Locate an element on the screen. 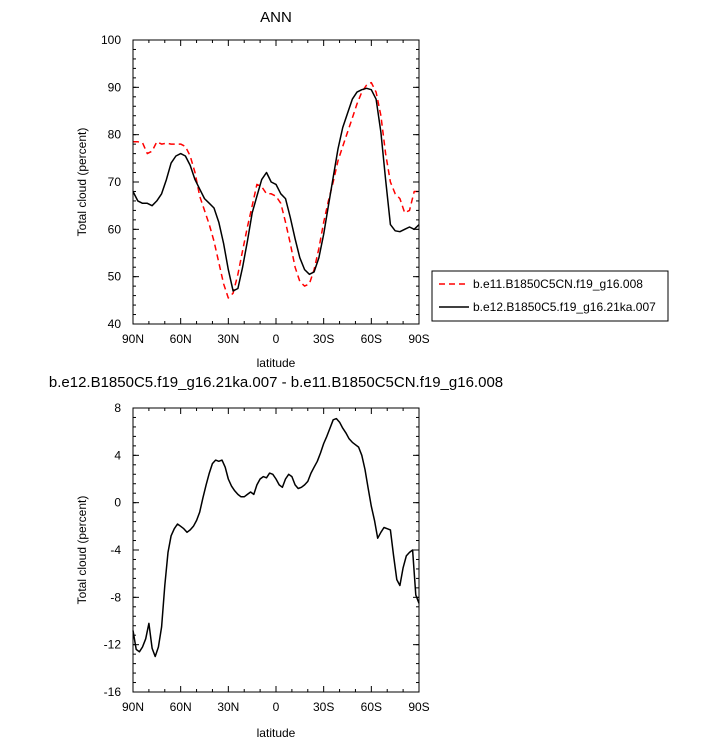  top-chart-title: ANN is located at coordinates (276, 17).